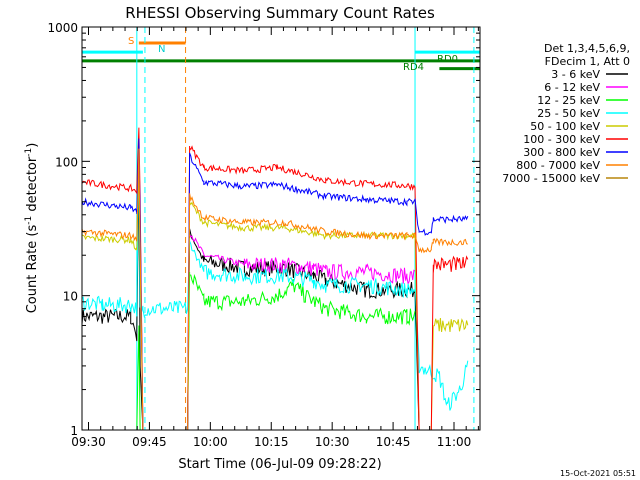 This screenshot has width=640, height=480. What do you see at coordinates (32, 145) in the screenshot?
I see `y-axis-label-part-3: )` at bounding box center [32, 145].